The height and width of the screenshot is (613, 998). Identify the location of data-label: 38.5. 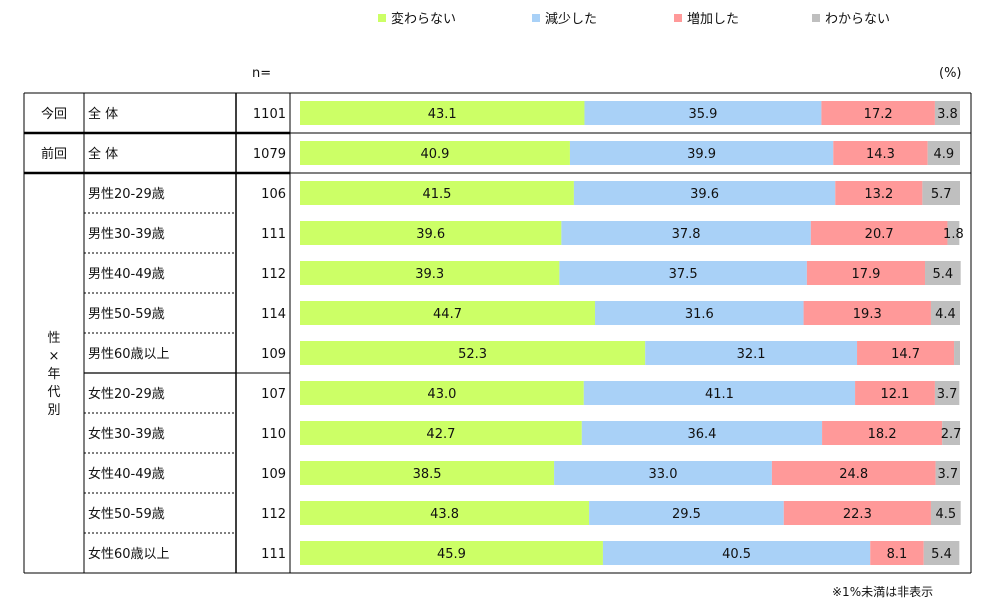
(427, 474).